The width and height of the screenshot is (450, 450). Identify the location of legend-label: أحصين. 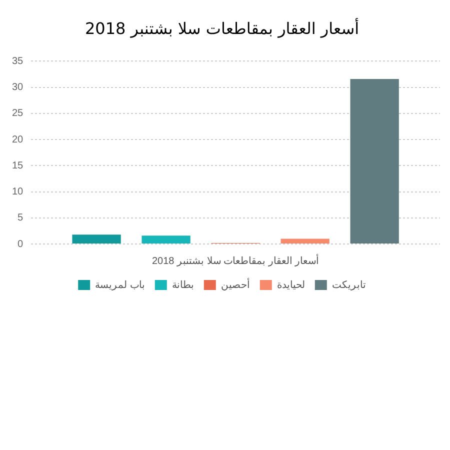
(235, 284).